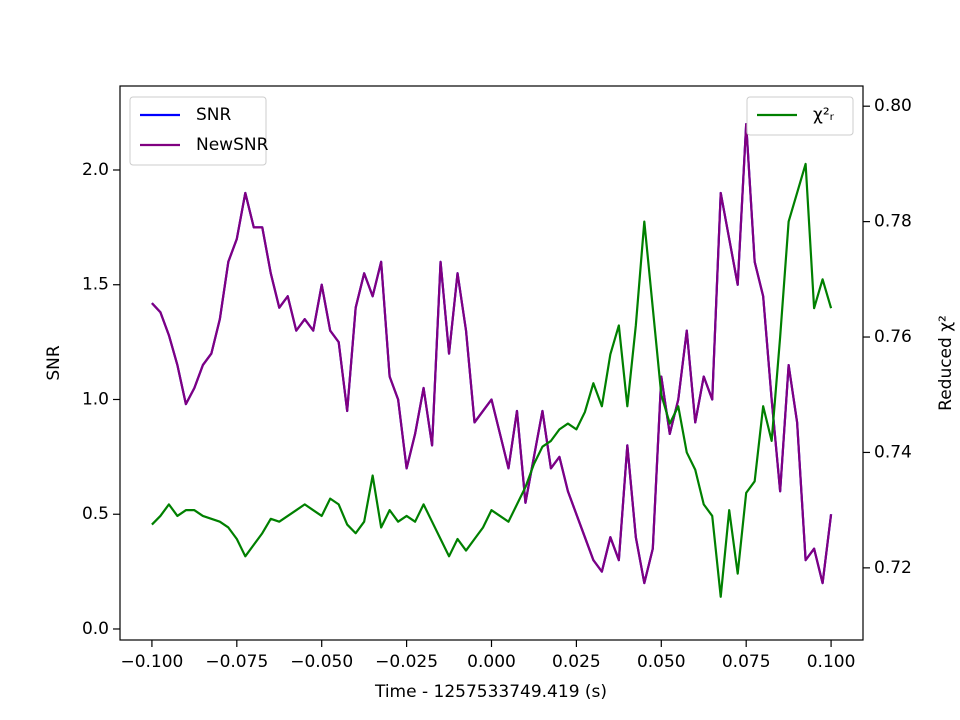  I want to click on x-tick-label: −0.050, so click(321, 662).